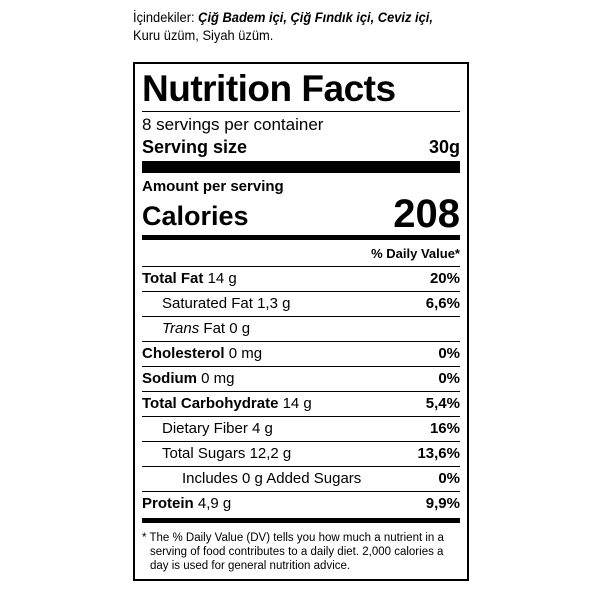 The image size is (600, 600). Describe the element at coordinates (415, 253) in the screenshot. I see `dv-header: % Daily Value*` at that location.